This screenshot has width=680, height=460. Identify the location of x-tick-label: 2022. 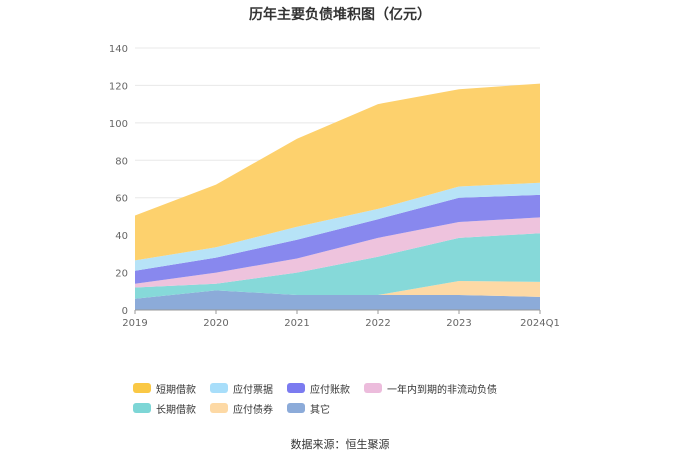
(377, 323).